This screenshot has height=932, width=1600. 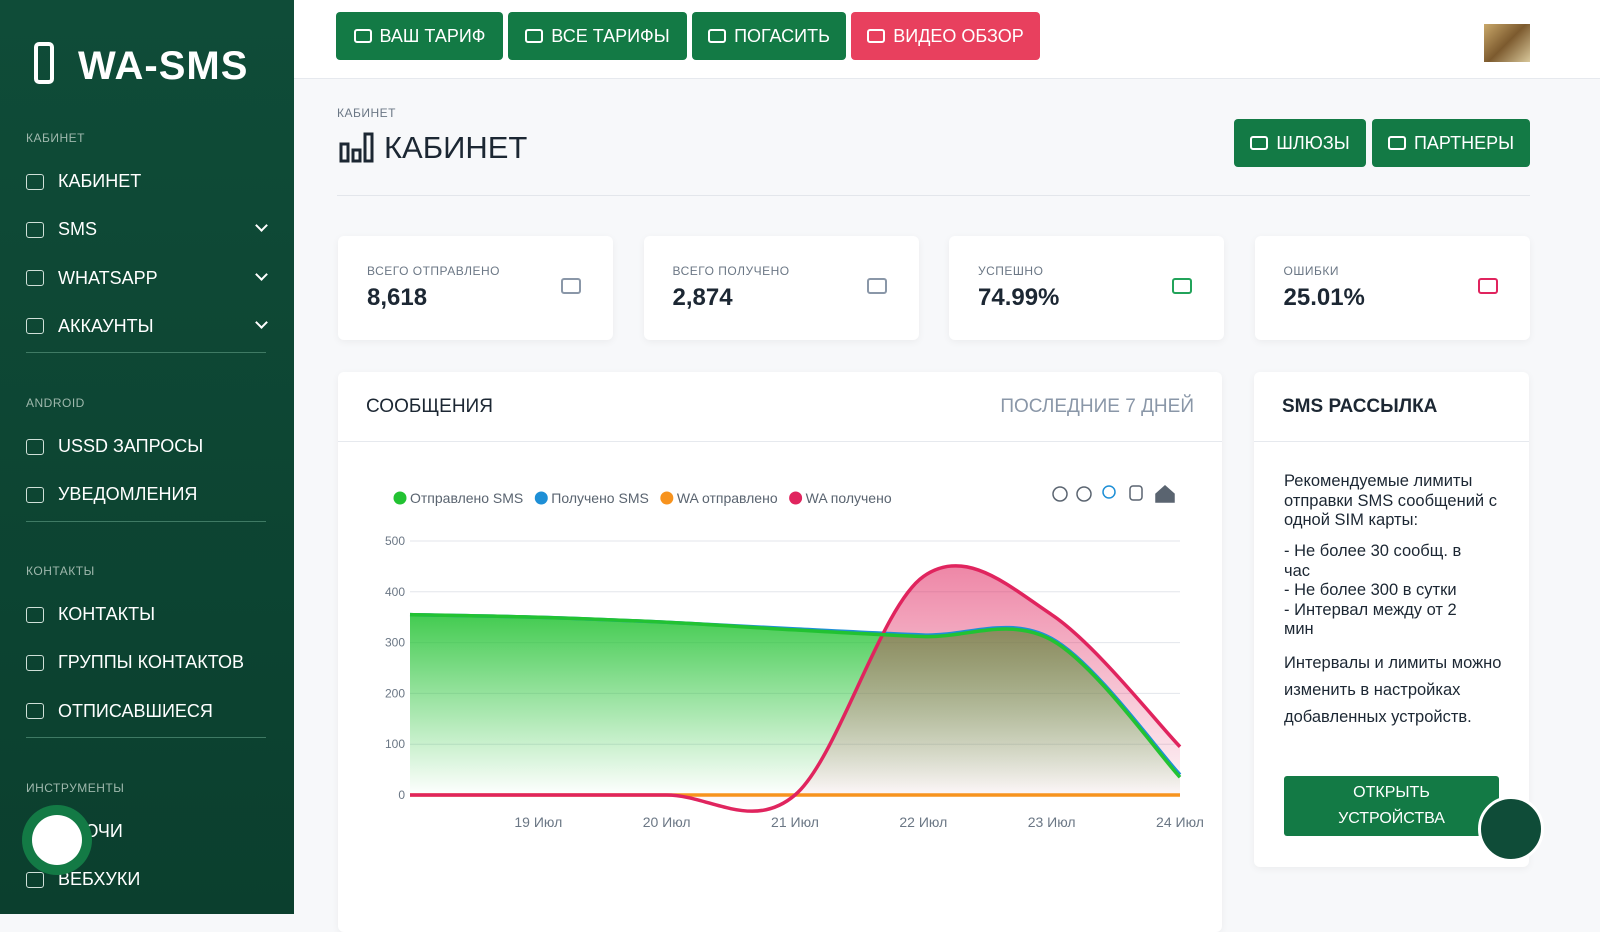 I want to click on button-label: ВИДЕО ОБЗОР, so click(x=958, y=35).